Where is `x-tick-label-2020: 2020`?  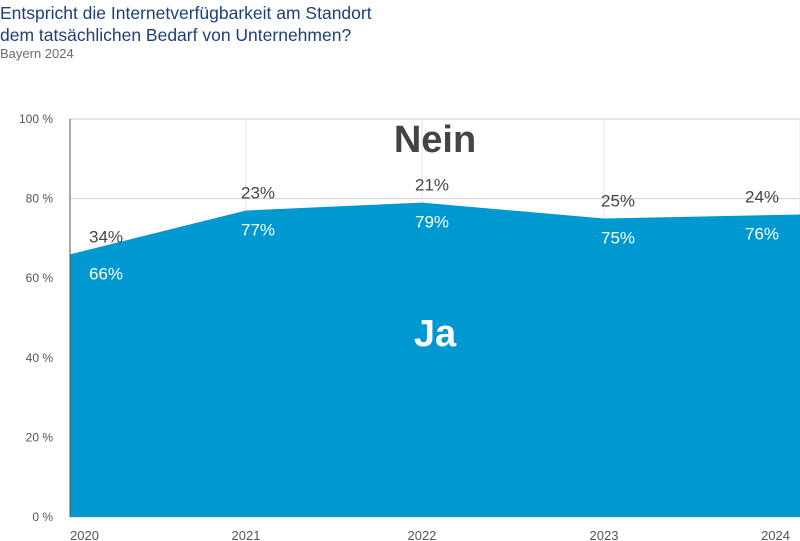 x-tick-label-2020: 2020 is located at coordinates (84, 534).